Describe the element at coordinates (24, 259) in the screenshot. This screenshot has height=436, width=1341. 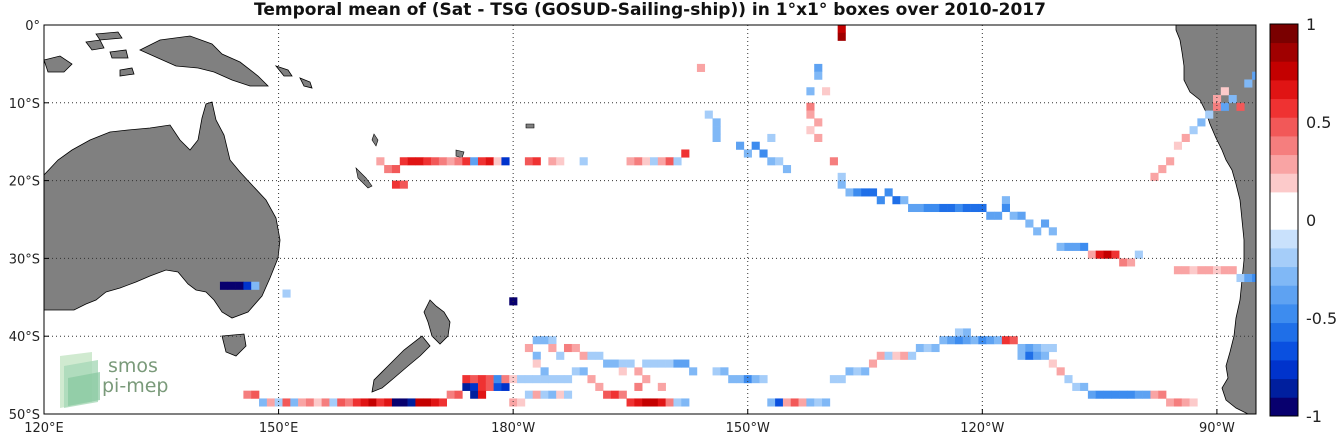
I see `y-tick-label: 30°S` at that location.